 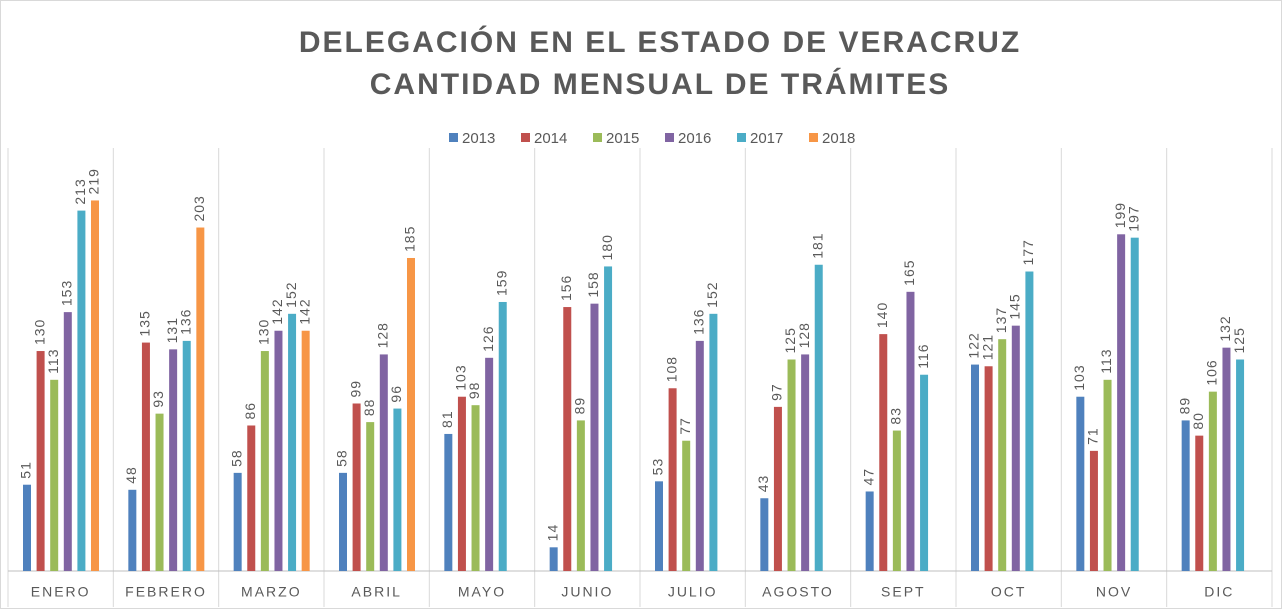 What do you see at coordinates (587, 592) in the screenshot?
I see `x-tick-label: JUNIO` at bounding box center [587, 592].